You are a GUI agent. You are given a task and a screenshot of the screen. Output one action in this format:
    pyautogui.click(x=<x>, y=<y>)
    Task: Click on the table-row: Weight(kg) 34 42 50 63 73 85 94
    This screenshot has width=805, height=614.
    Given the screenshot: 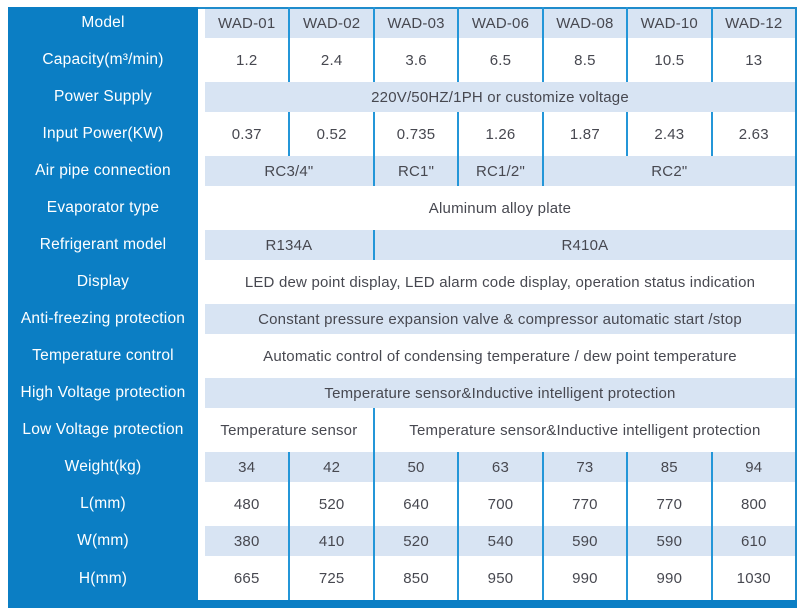 What is the action you would take?
    pyautogui.click(x=403, y=466)
    